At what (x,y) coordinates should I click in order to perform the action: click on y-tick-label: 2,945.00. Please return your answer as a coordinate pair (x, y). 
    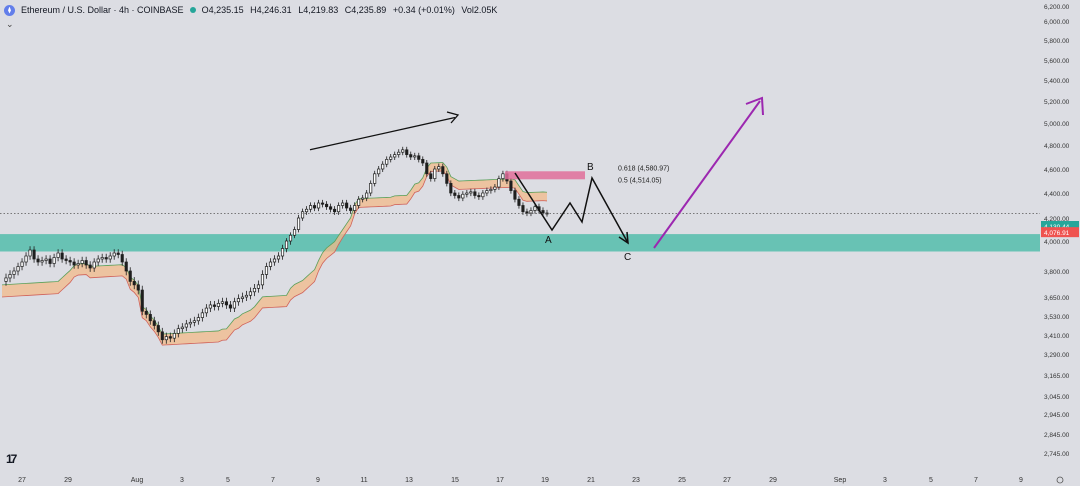
    Looking at the image, I should click on (1057, 415).